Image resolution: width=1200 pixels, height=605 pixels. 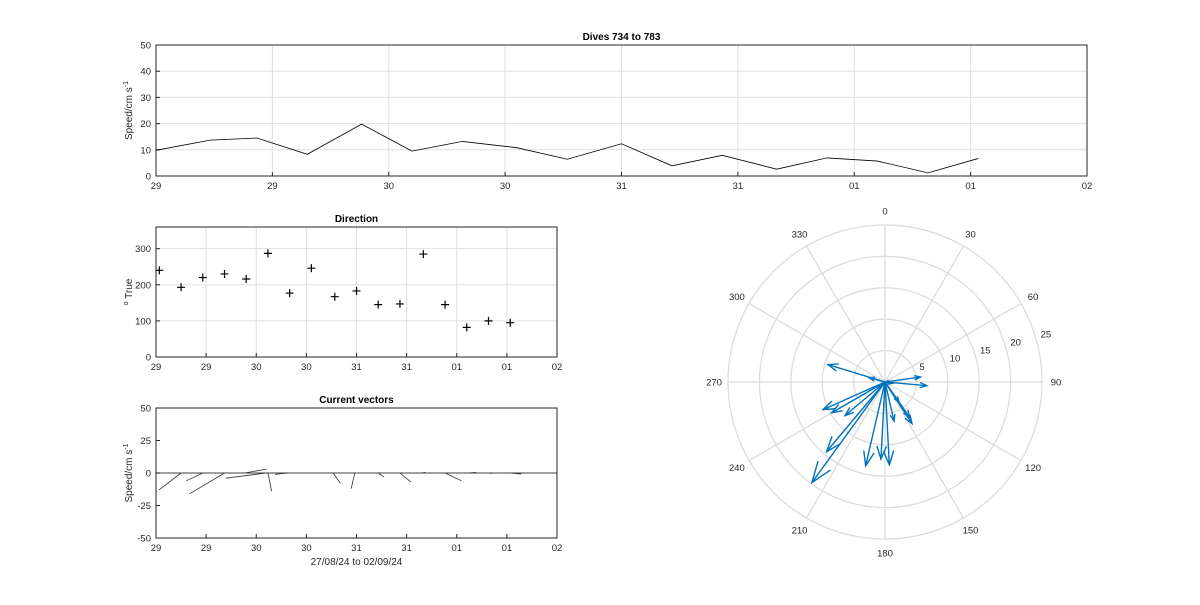 I want to click on theta-label: 270, so click(x=714, y=383).